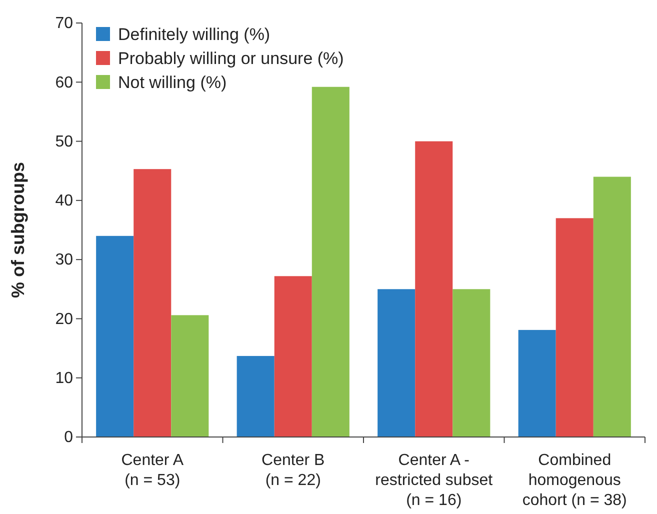  Describe the element at coordinates (64, 83) in the screenshot. I see `y-tick-label: 60` at that location.